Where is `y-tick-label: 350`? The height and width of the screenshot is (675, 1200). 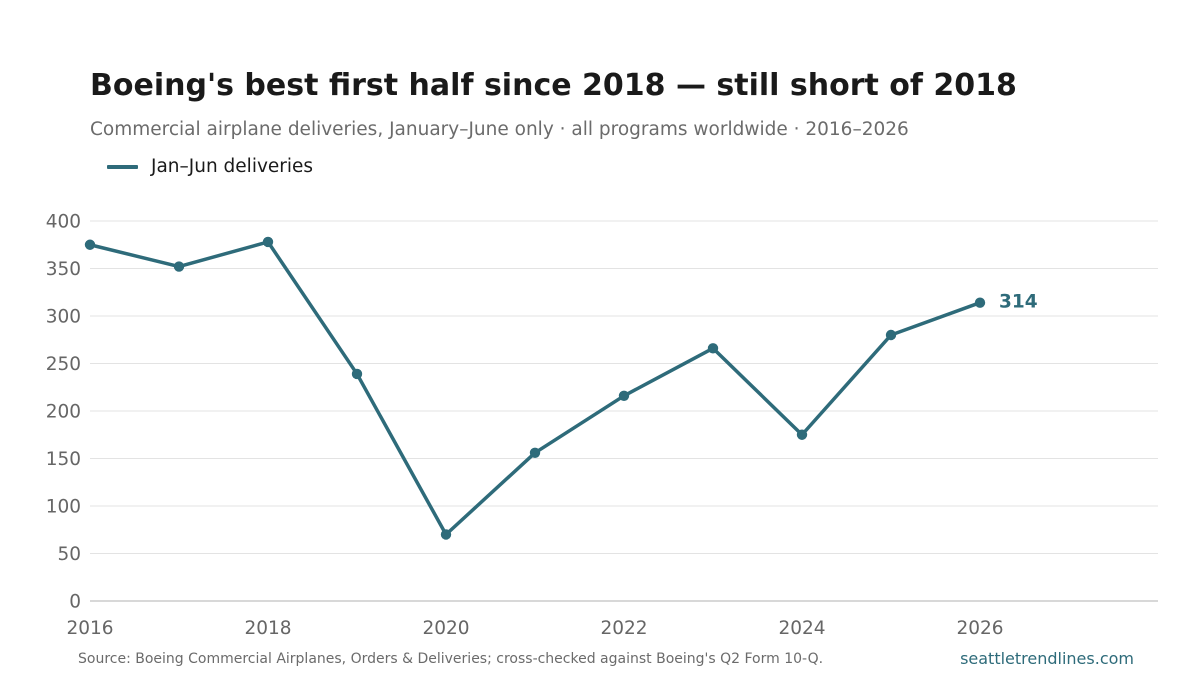
y-tick-label: 350 is located at coordinates (63, 269).